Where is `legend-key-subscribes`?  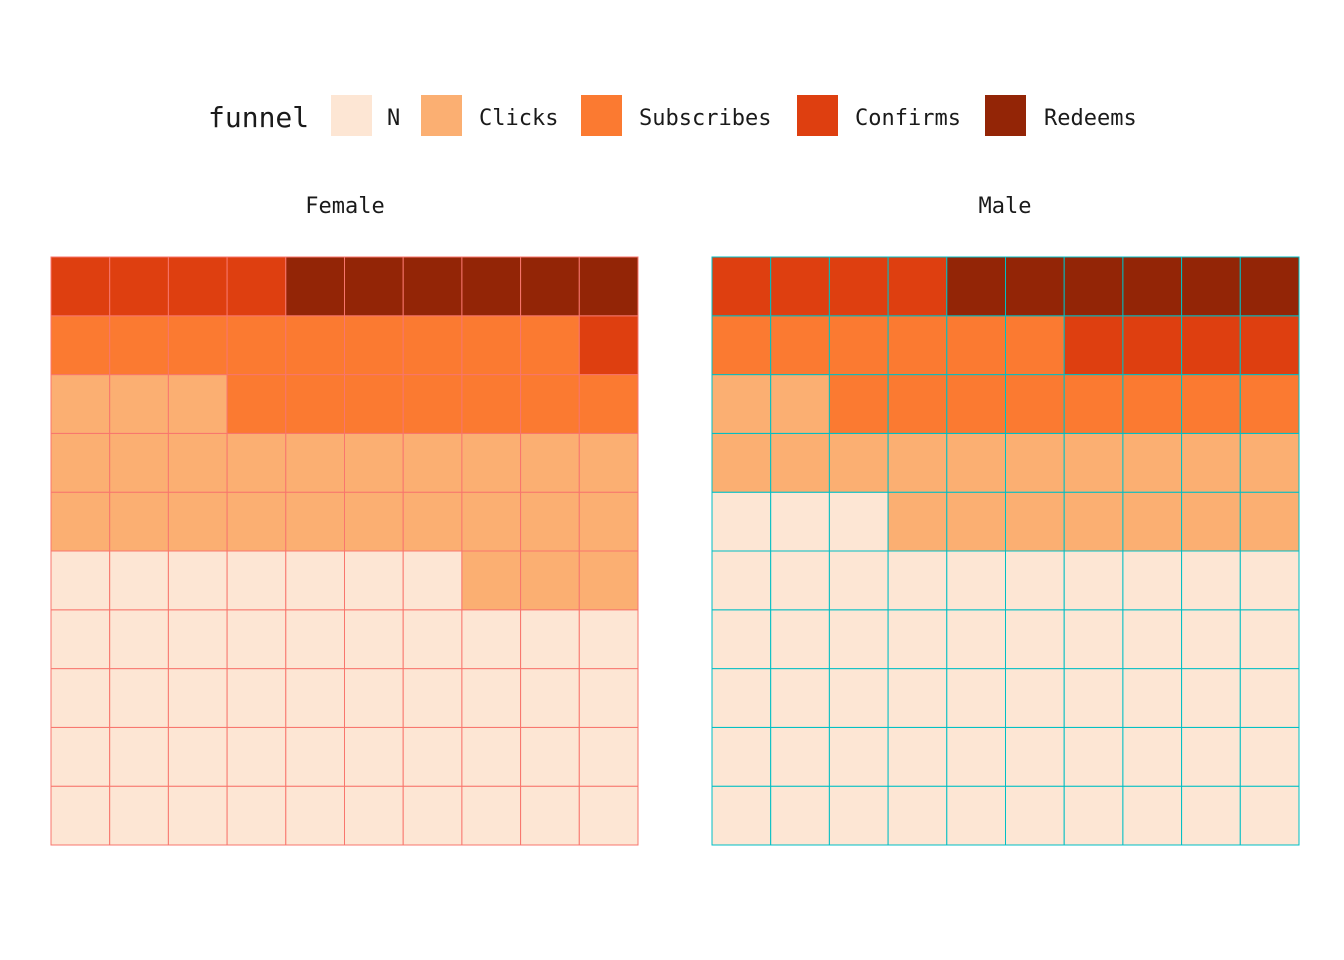
legend-key-subscribes is located at coordinates (601, 115).